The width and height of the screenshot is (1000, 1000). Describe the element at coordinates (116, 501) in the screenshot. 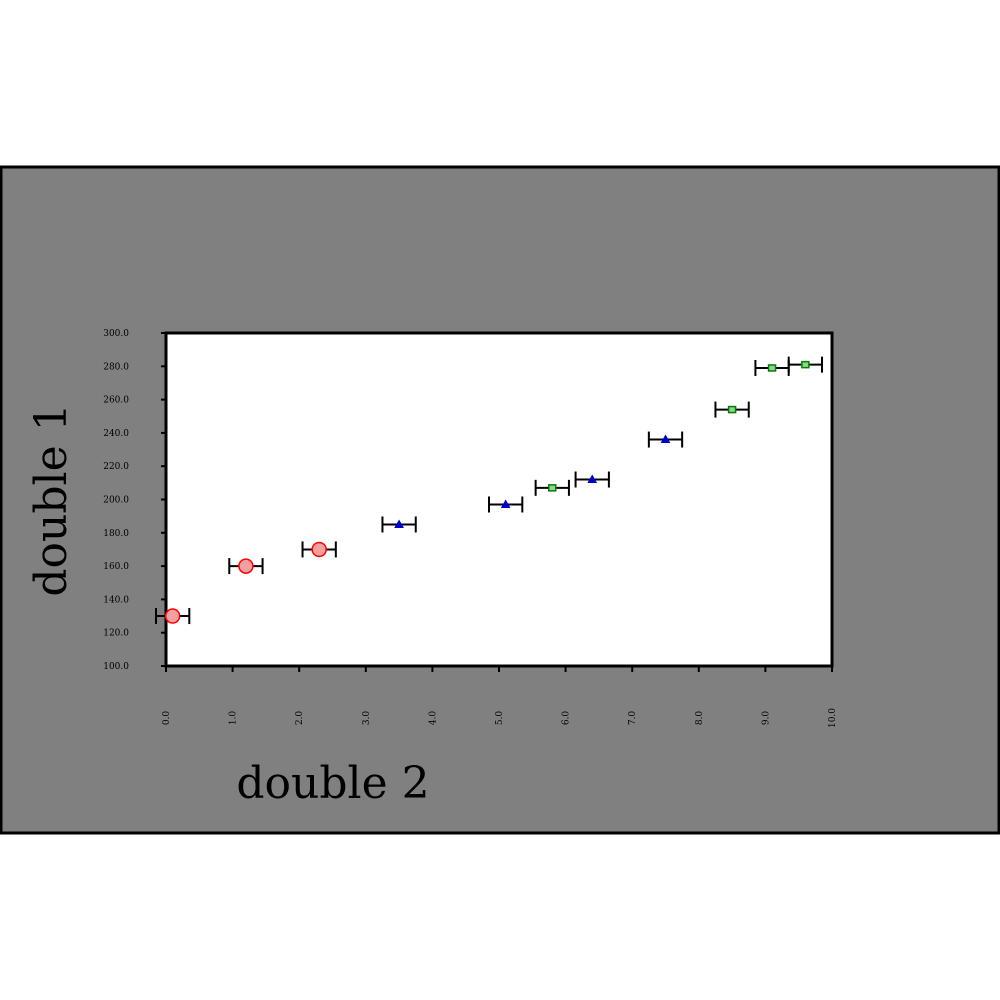

I see `y-tick-label: 200.0` at that location.